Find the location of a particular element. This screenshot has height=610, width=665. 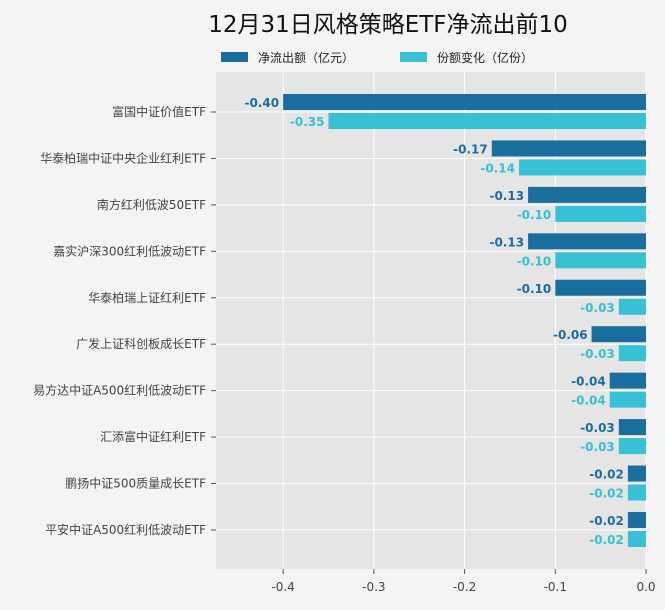

category-label: 汇添富中证红利ETF is located at coordinates (153, 436).